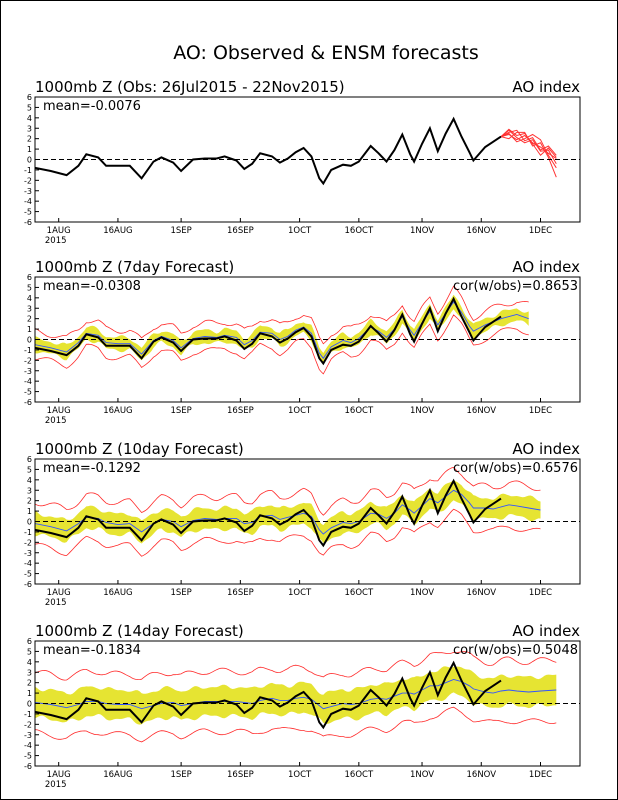 The image size is (618, 800). What do you see at coordinates (92, 286) in the screenshot?
I see `mean-label: mean=-0.0308` at bounding box center [92, 286].